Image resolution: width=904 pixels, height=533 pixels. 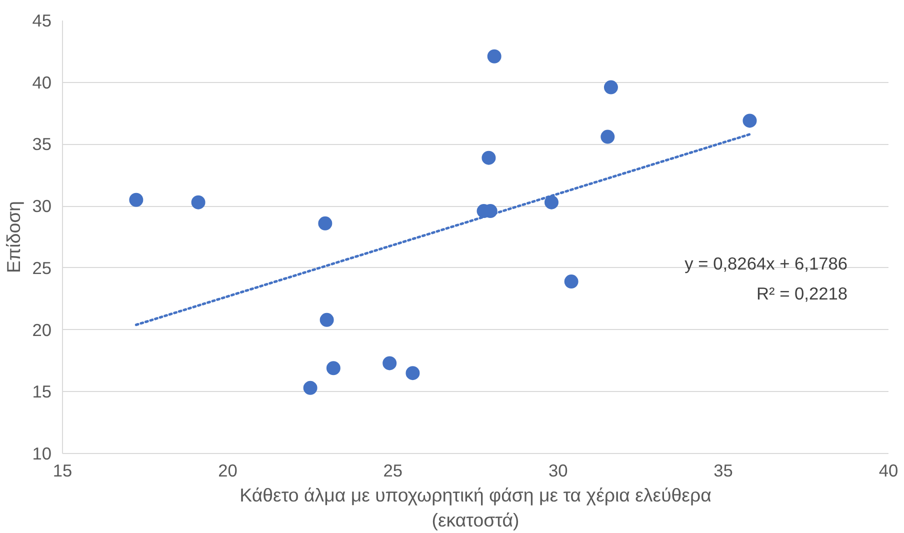 I want to click on x-tick-label: 25, so click(x=393, y=470).